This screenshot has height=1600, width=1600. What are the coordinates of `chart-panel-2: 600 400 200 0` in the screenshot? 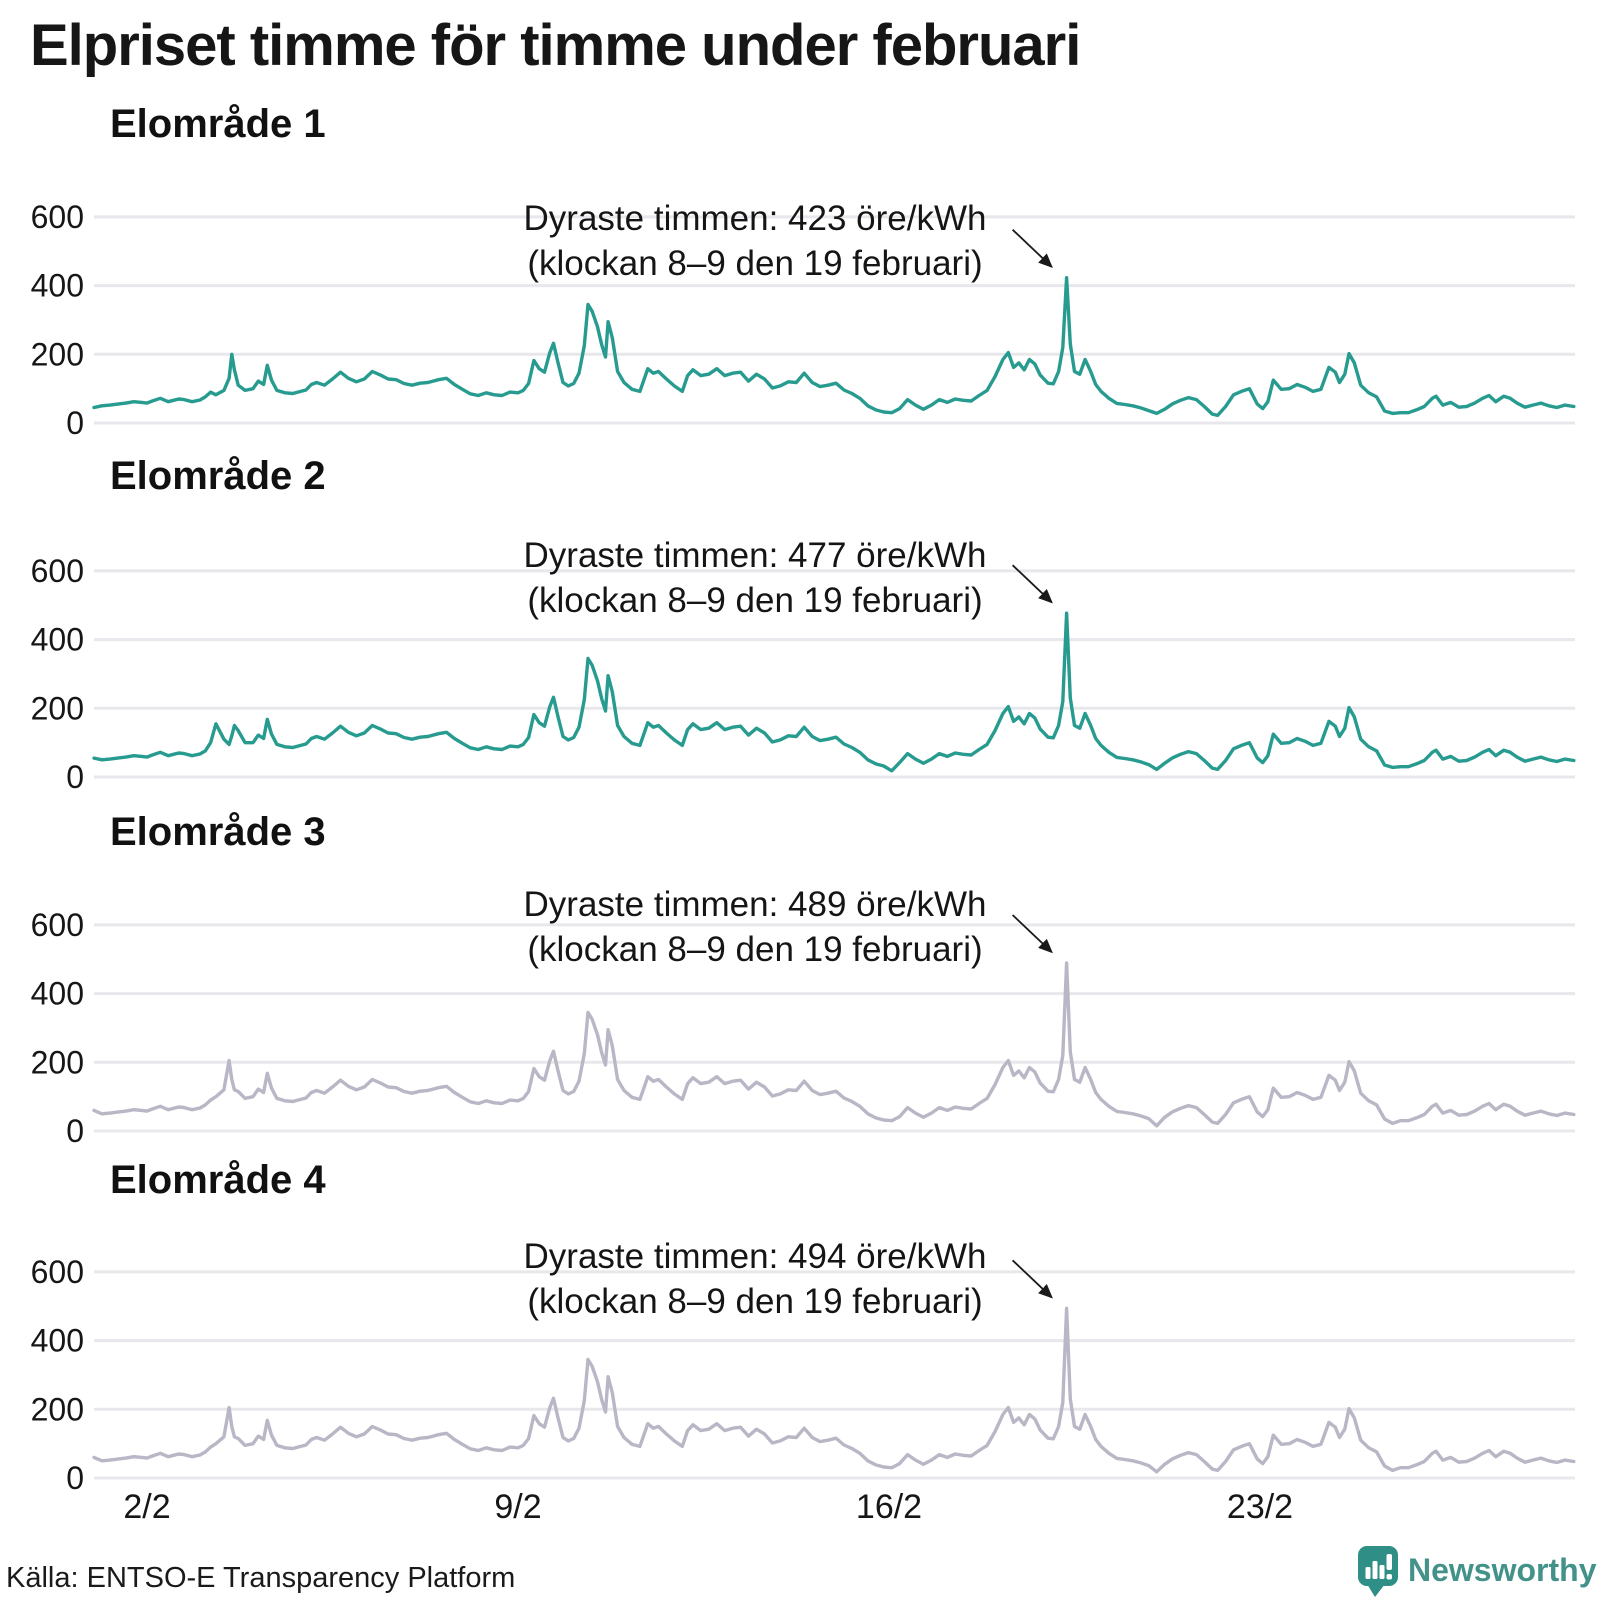 It's located at (803, 674).